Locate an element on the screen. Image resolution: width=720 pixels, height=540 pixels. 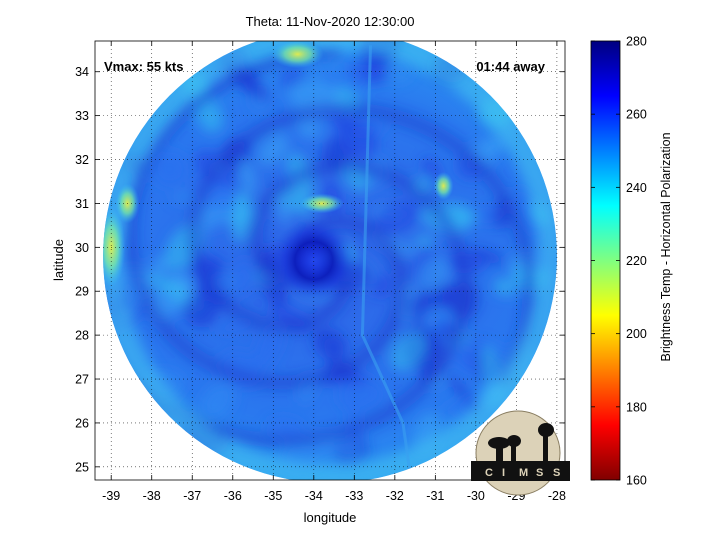
chart-title: Theta: 11-Nov-2020 12:30:00 is located at coordinates (330, 21).